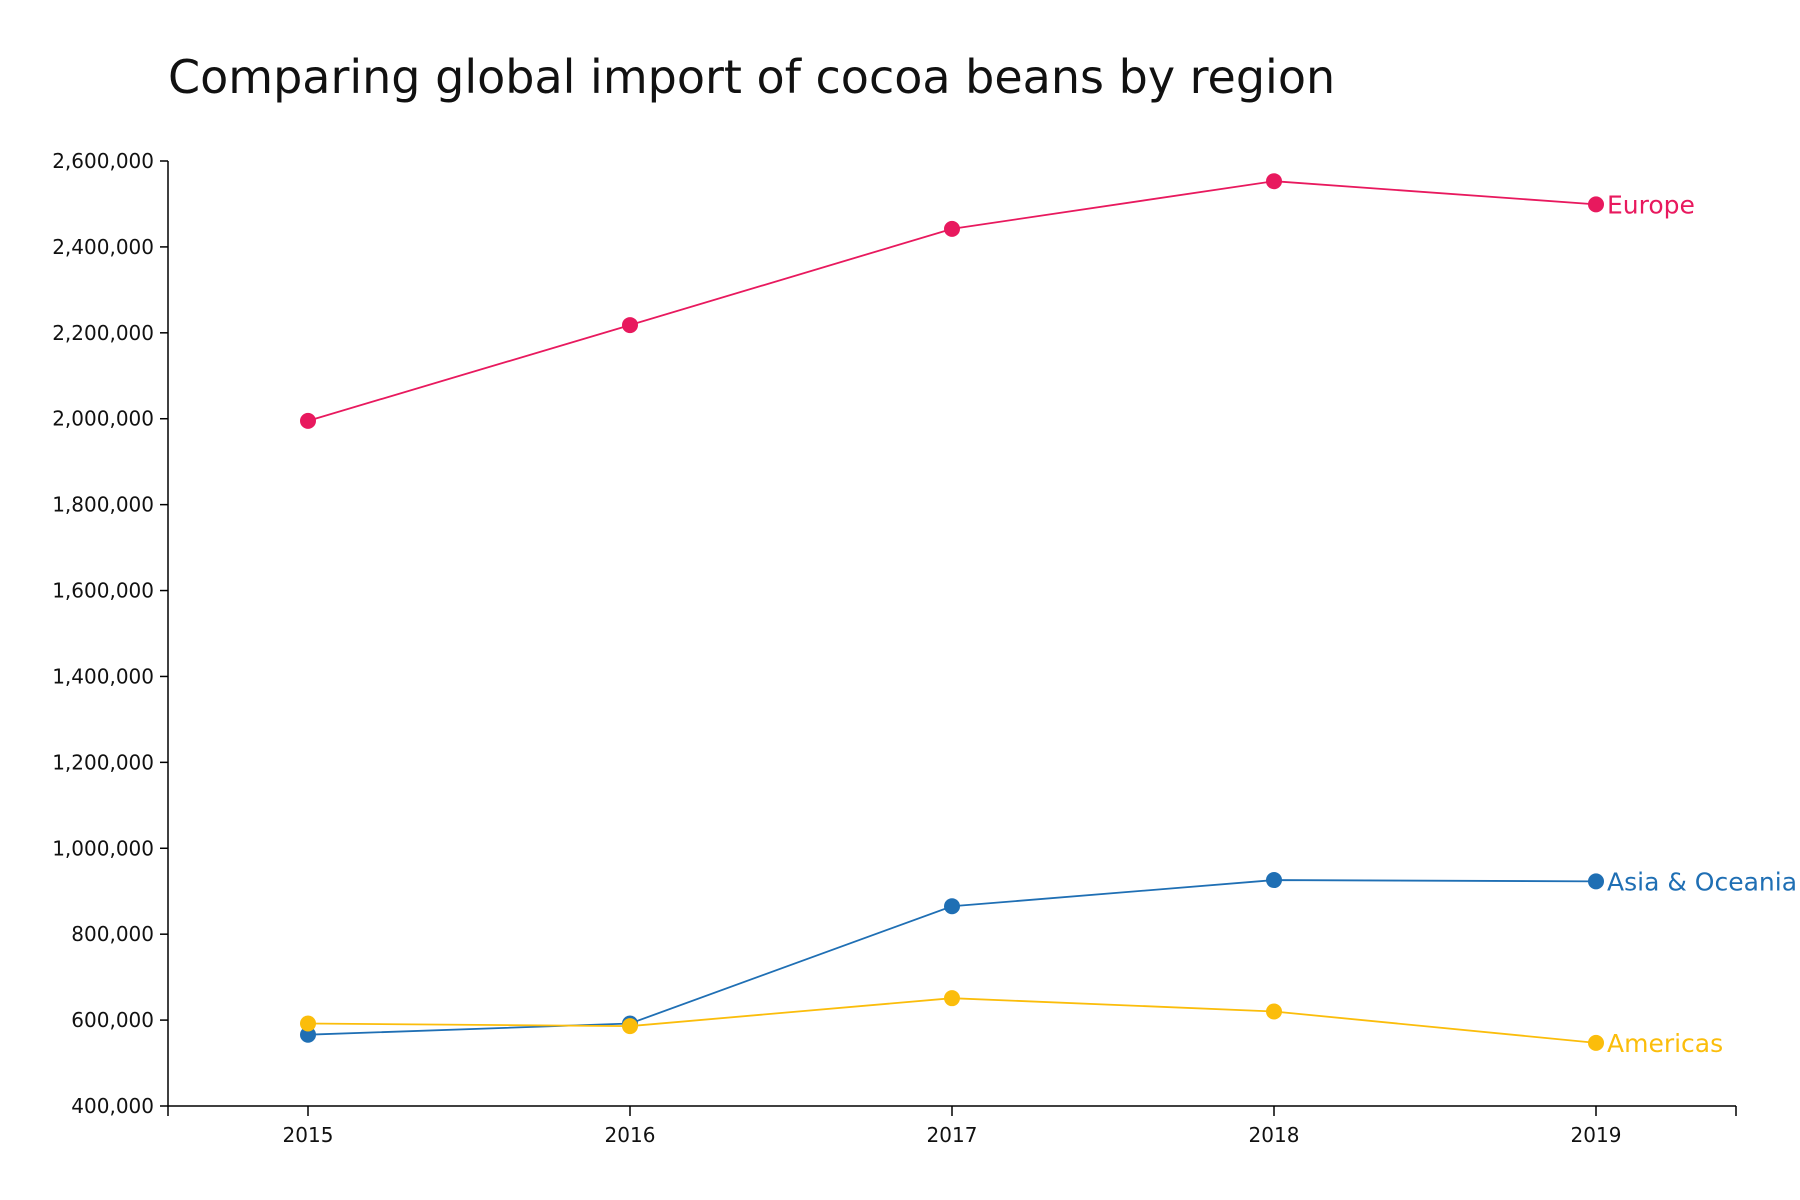 This screenshot has width=1800, height=1200. Describe the element at coordinates (112, 934) in the screenshot. I see `y-tick-label: 800,000` at that location.